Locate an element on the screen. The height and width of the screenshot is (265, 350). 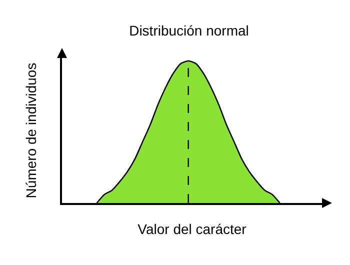
x-axis-title: Valor del carácter is located at coordinates (192, 229).